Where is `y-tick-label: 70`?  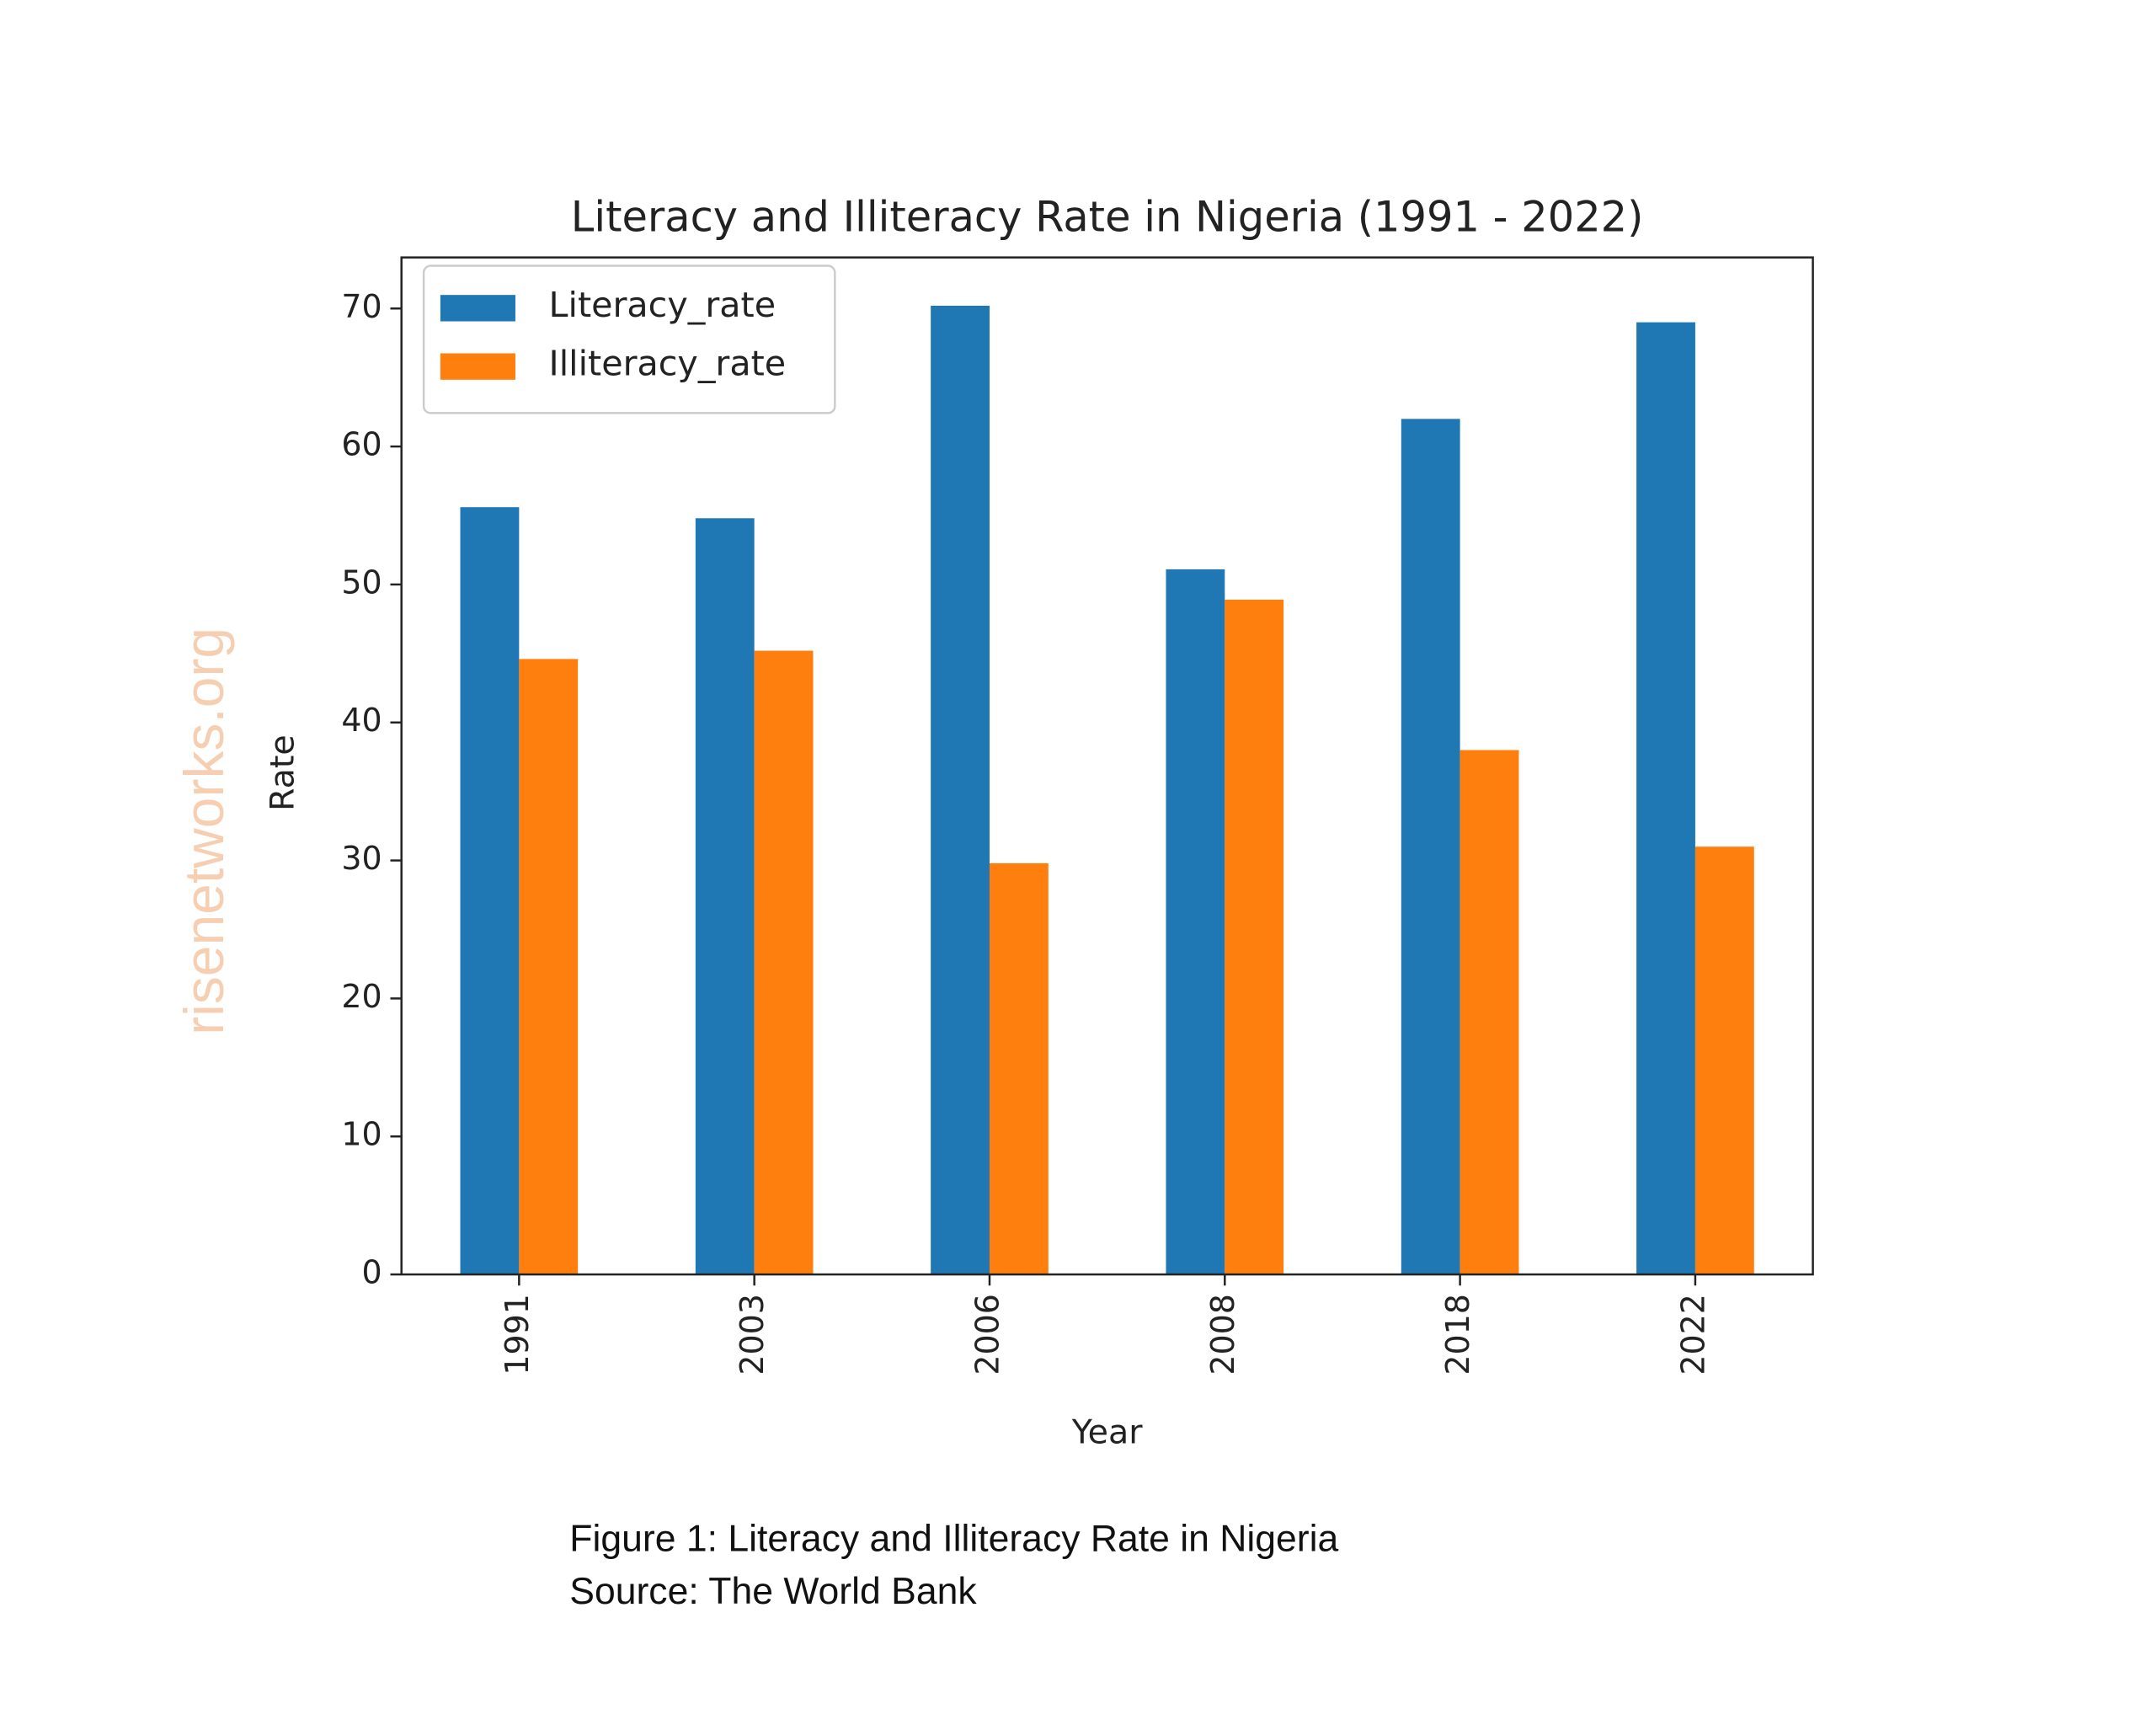
y-tick-label: 70 is located at coordinates (361, 306).